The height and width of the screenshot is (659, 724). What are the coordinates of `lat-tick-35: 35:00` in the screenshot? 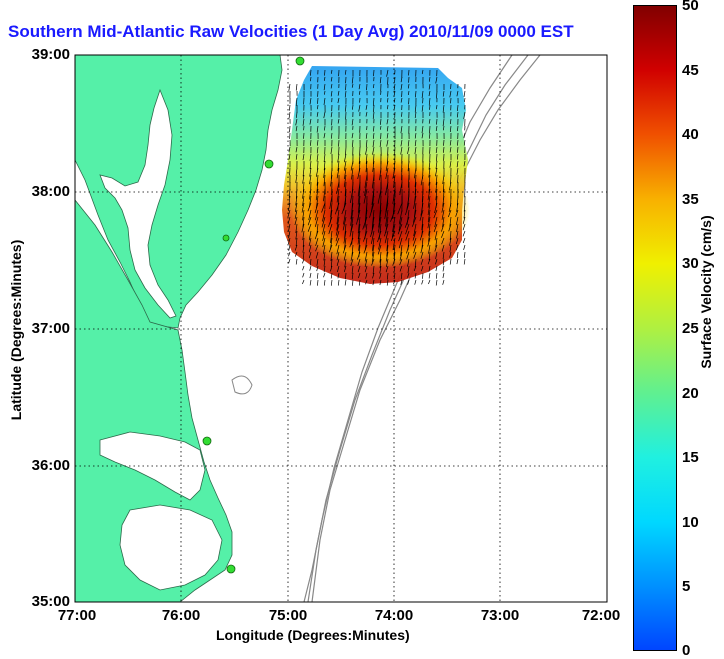 It's located at (50, 601).